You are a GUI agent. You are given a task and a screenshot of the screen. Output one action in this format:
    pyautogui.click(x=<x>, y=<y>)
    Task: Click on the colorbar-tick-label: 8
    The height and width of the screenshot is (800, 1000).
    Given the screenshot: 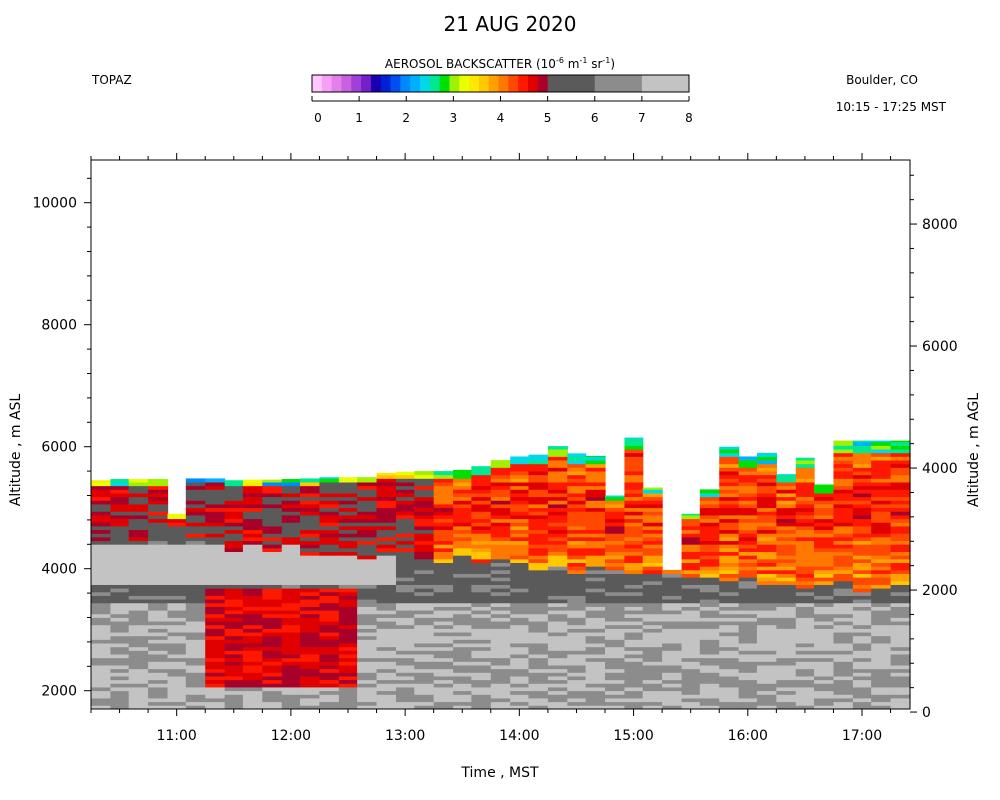 What is the action you would take?
    pyautogui.click(x=689, y=118)
    